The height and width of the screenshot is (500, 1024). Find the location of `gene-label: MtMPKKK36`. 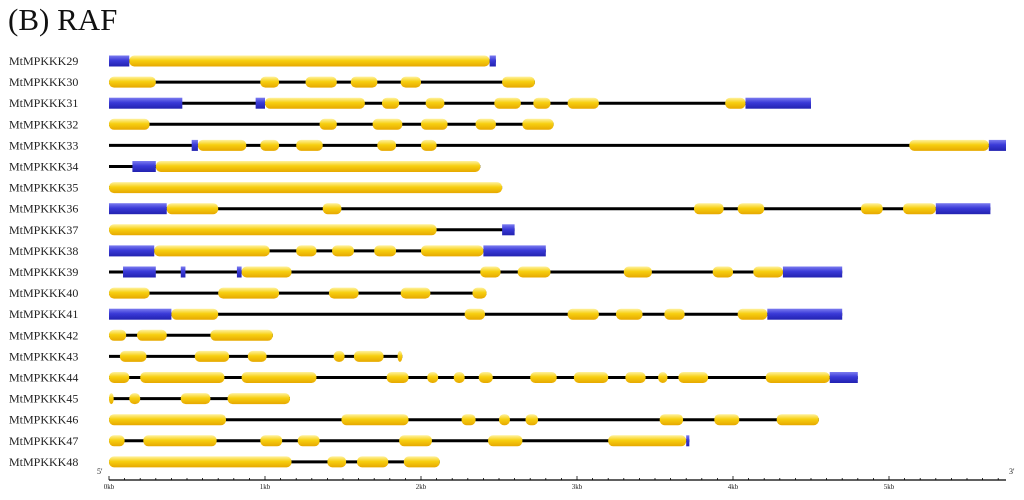

gene-label: MtMPKKK36 is located at coordinates (43, 209).